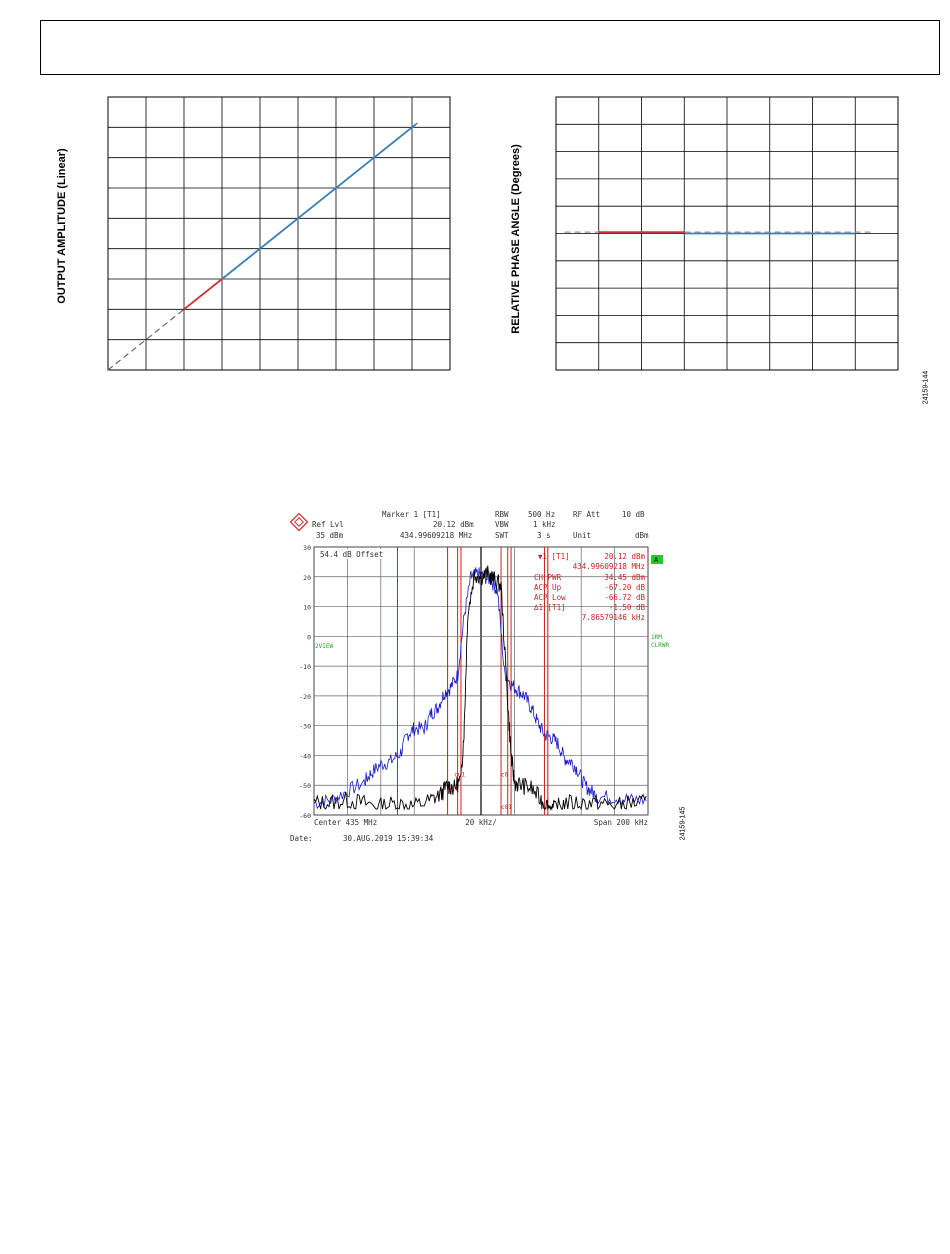  Describe the element at coordinates (305, 727) in the screenshot. I see `ytick-label: -30` at that location.